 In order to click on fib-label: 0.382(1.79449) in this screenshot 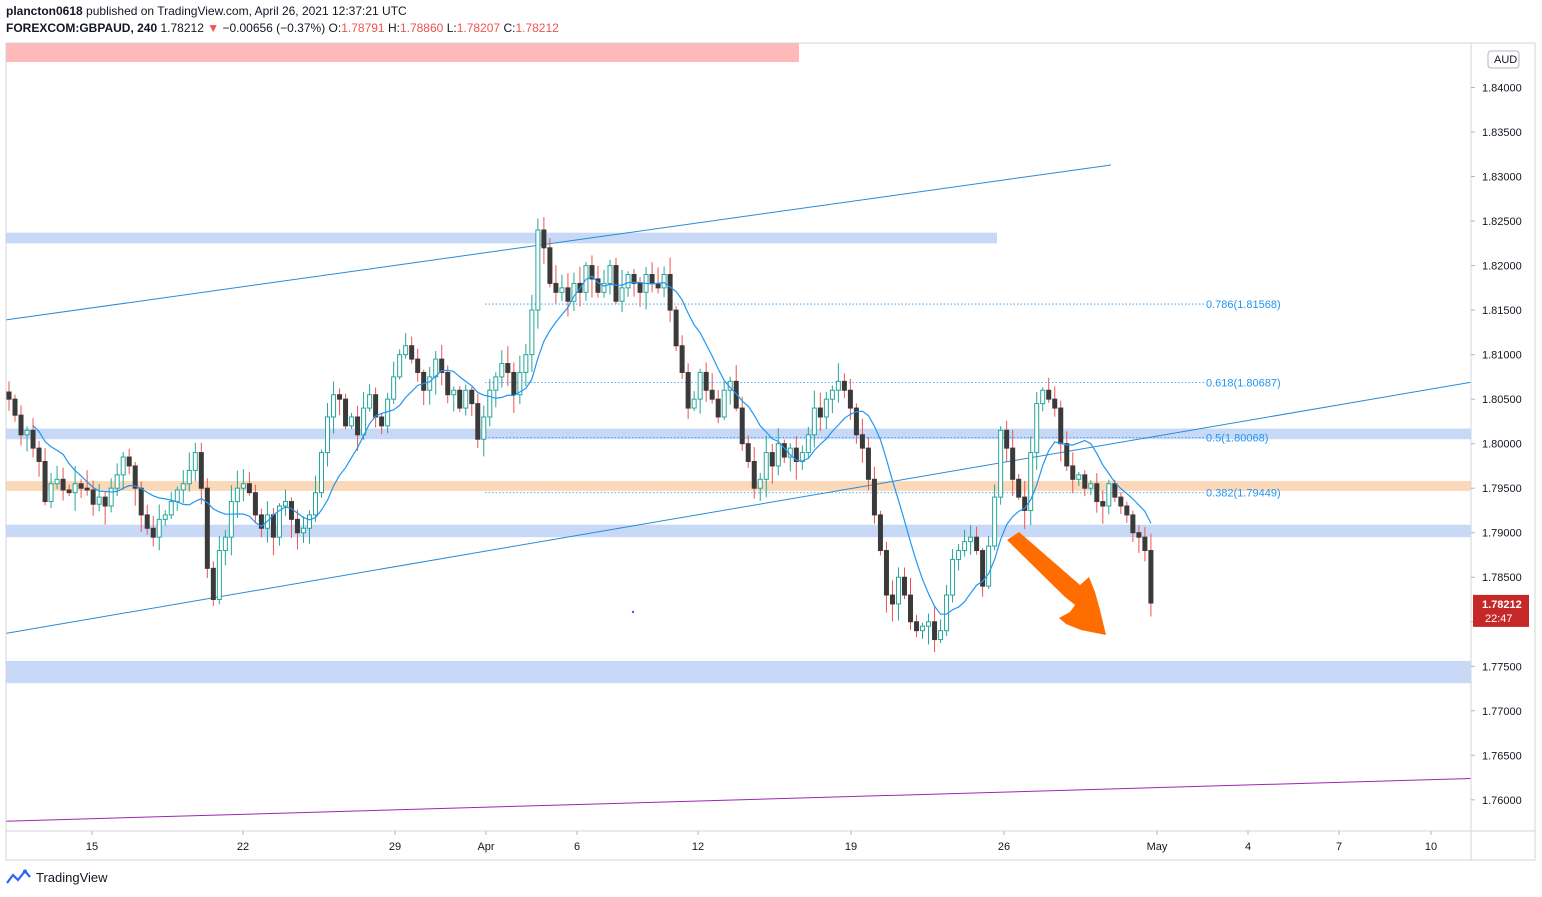, I will do `click(1243, 494)`.